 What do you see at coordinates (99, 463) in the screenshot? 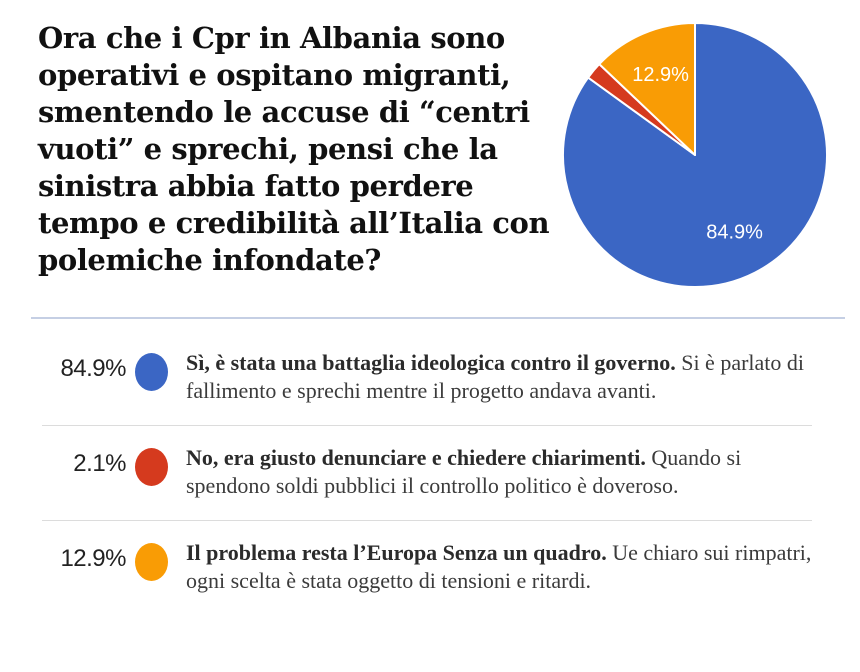
I see `answer-percent: 2.1%` at bounding box center [99, 463].